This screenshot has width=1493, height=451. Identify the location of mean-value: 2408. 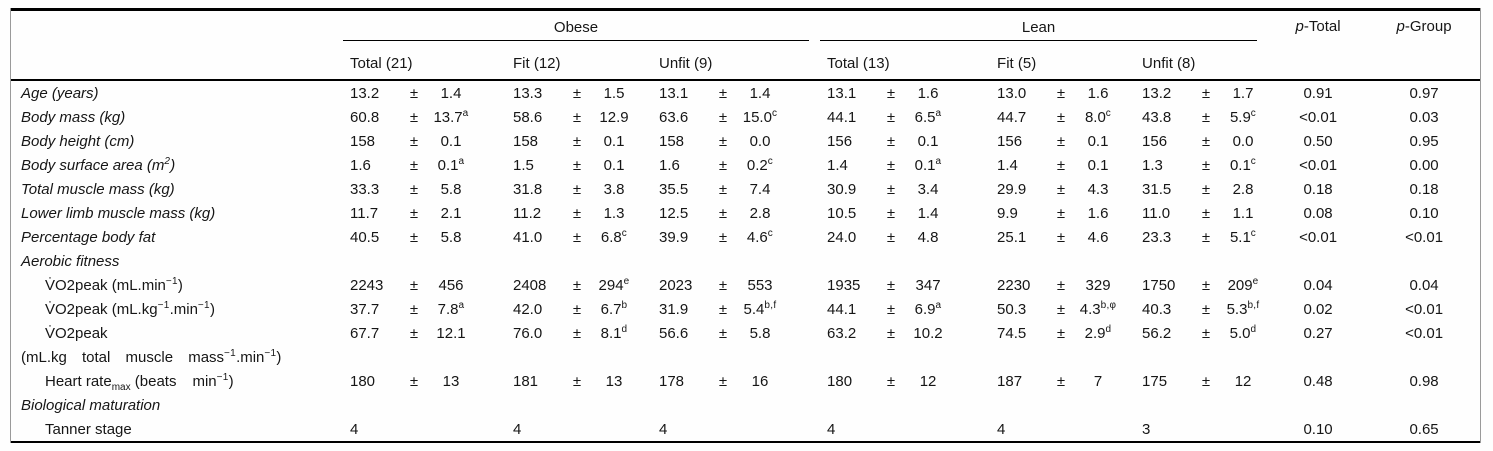
(530, 285).